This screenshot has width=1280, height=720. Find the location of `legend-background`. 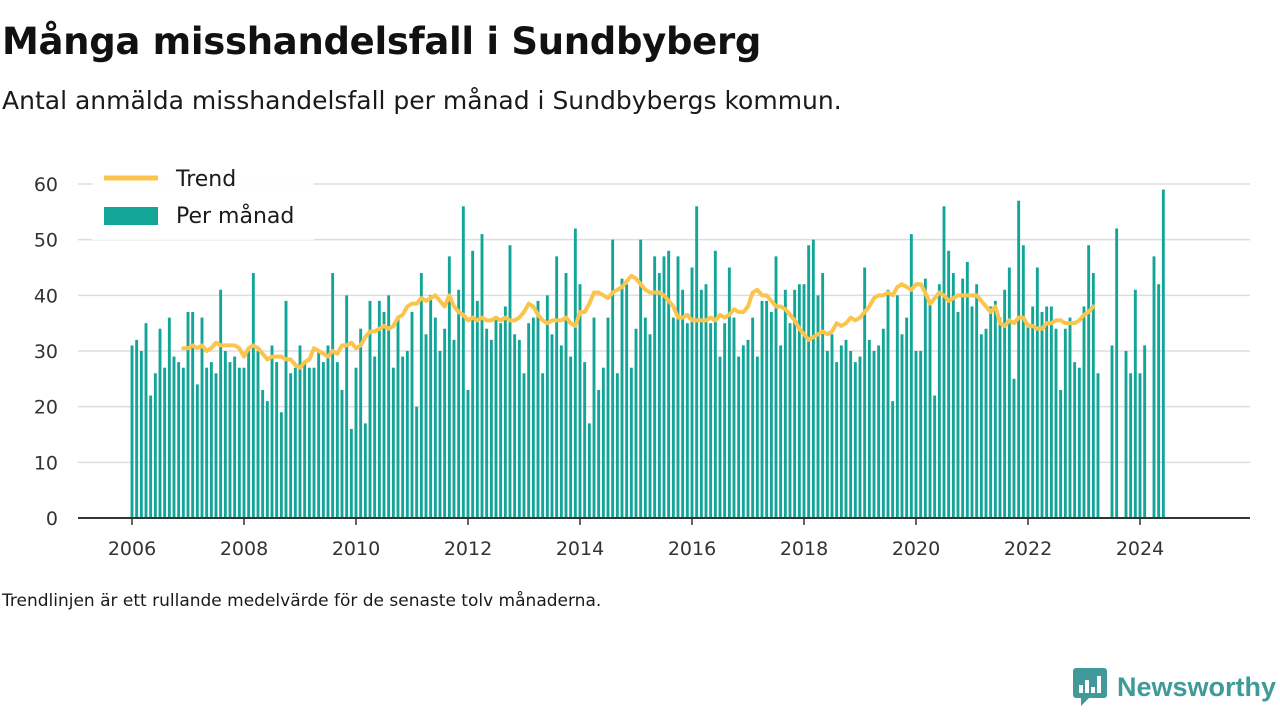

legend-background is located at coordinates (203, 199).